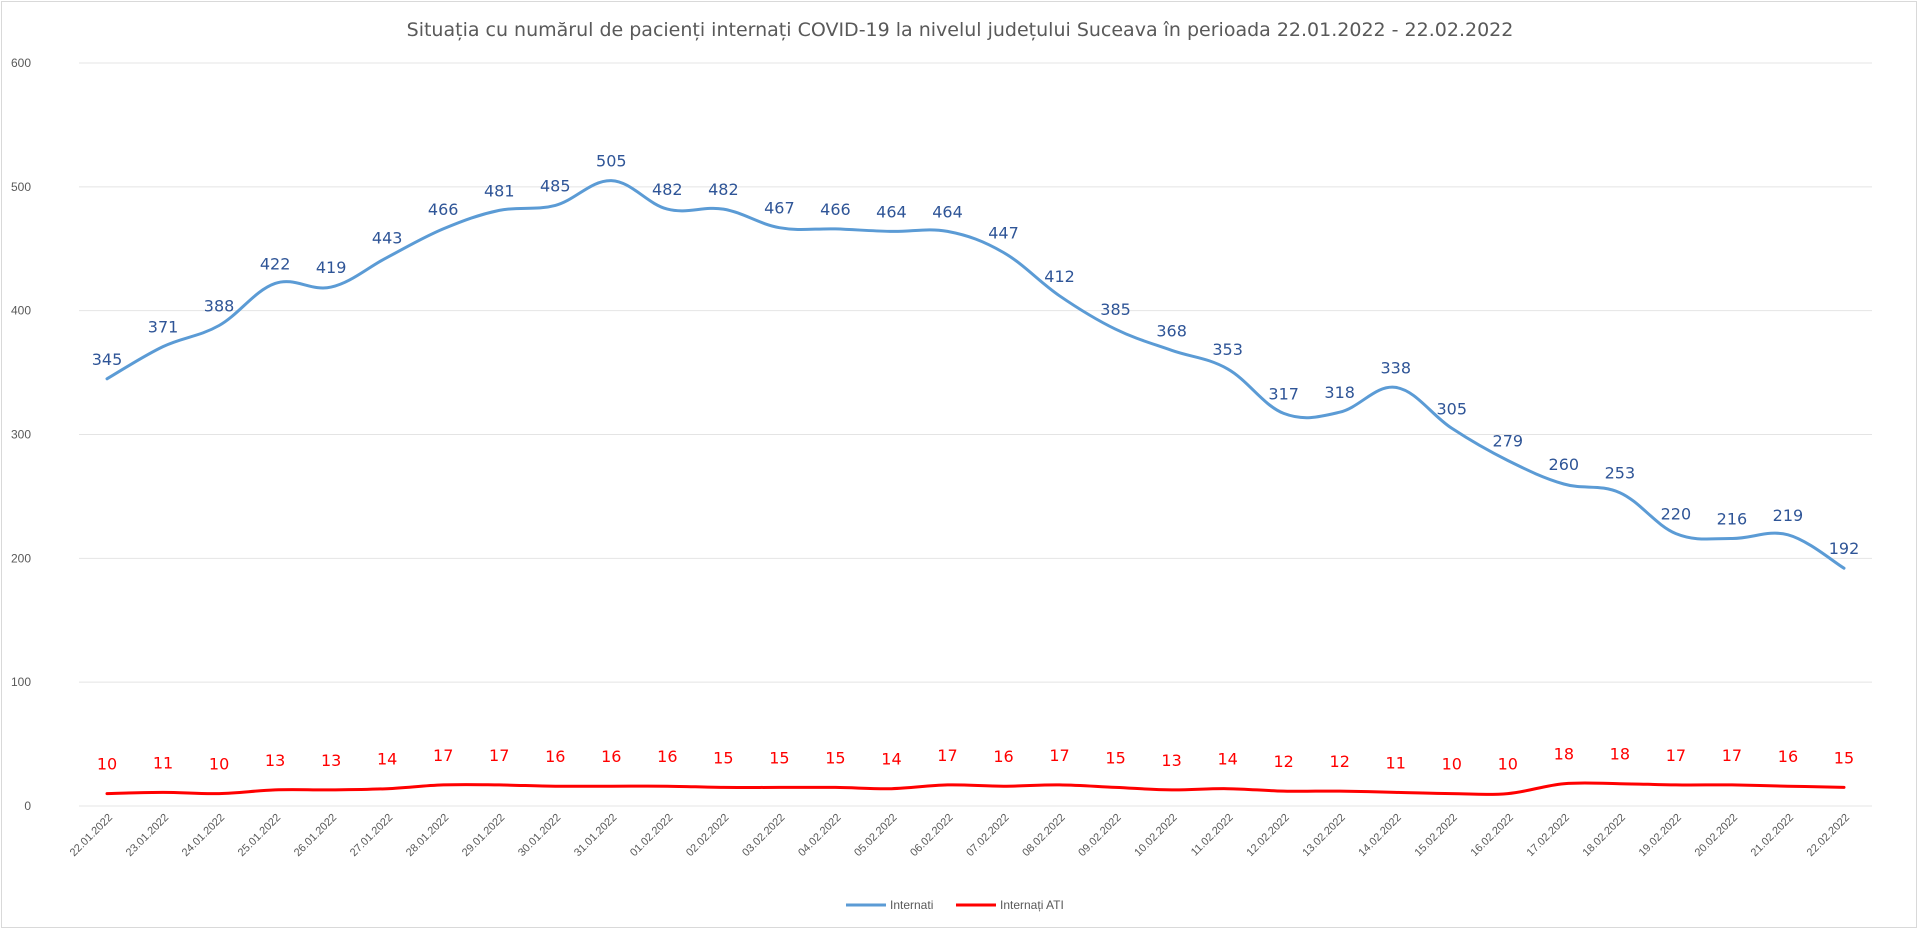 This screenshot has height=931, width=1920. I want to click on x-tick-label: 04.02.2022, so click(819, 835).